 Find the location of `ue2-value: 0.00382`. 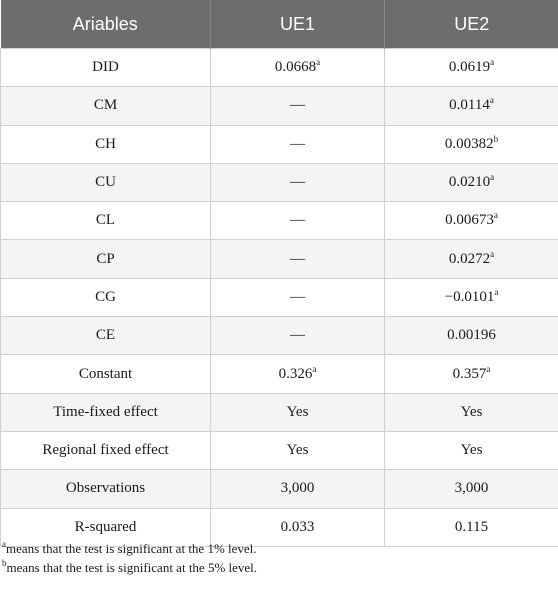

ue2-value: 0.00382 is located at coordinates (469, 143).